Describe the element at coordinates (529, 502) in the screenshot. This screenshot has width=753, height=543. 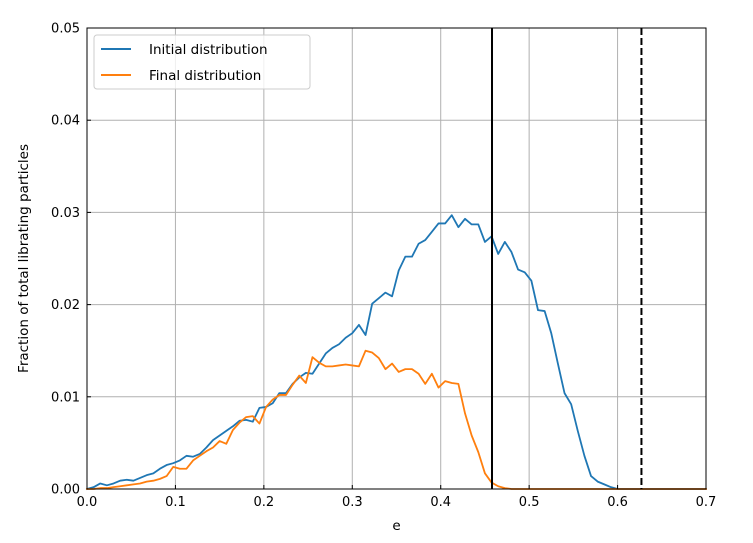
I see `x-tick-label: 0.5` at that location.